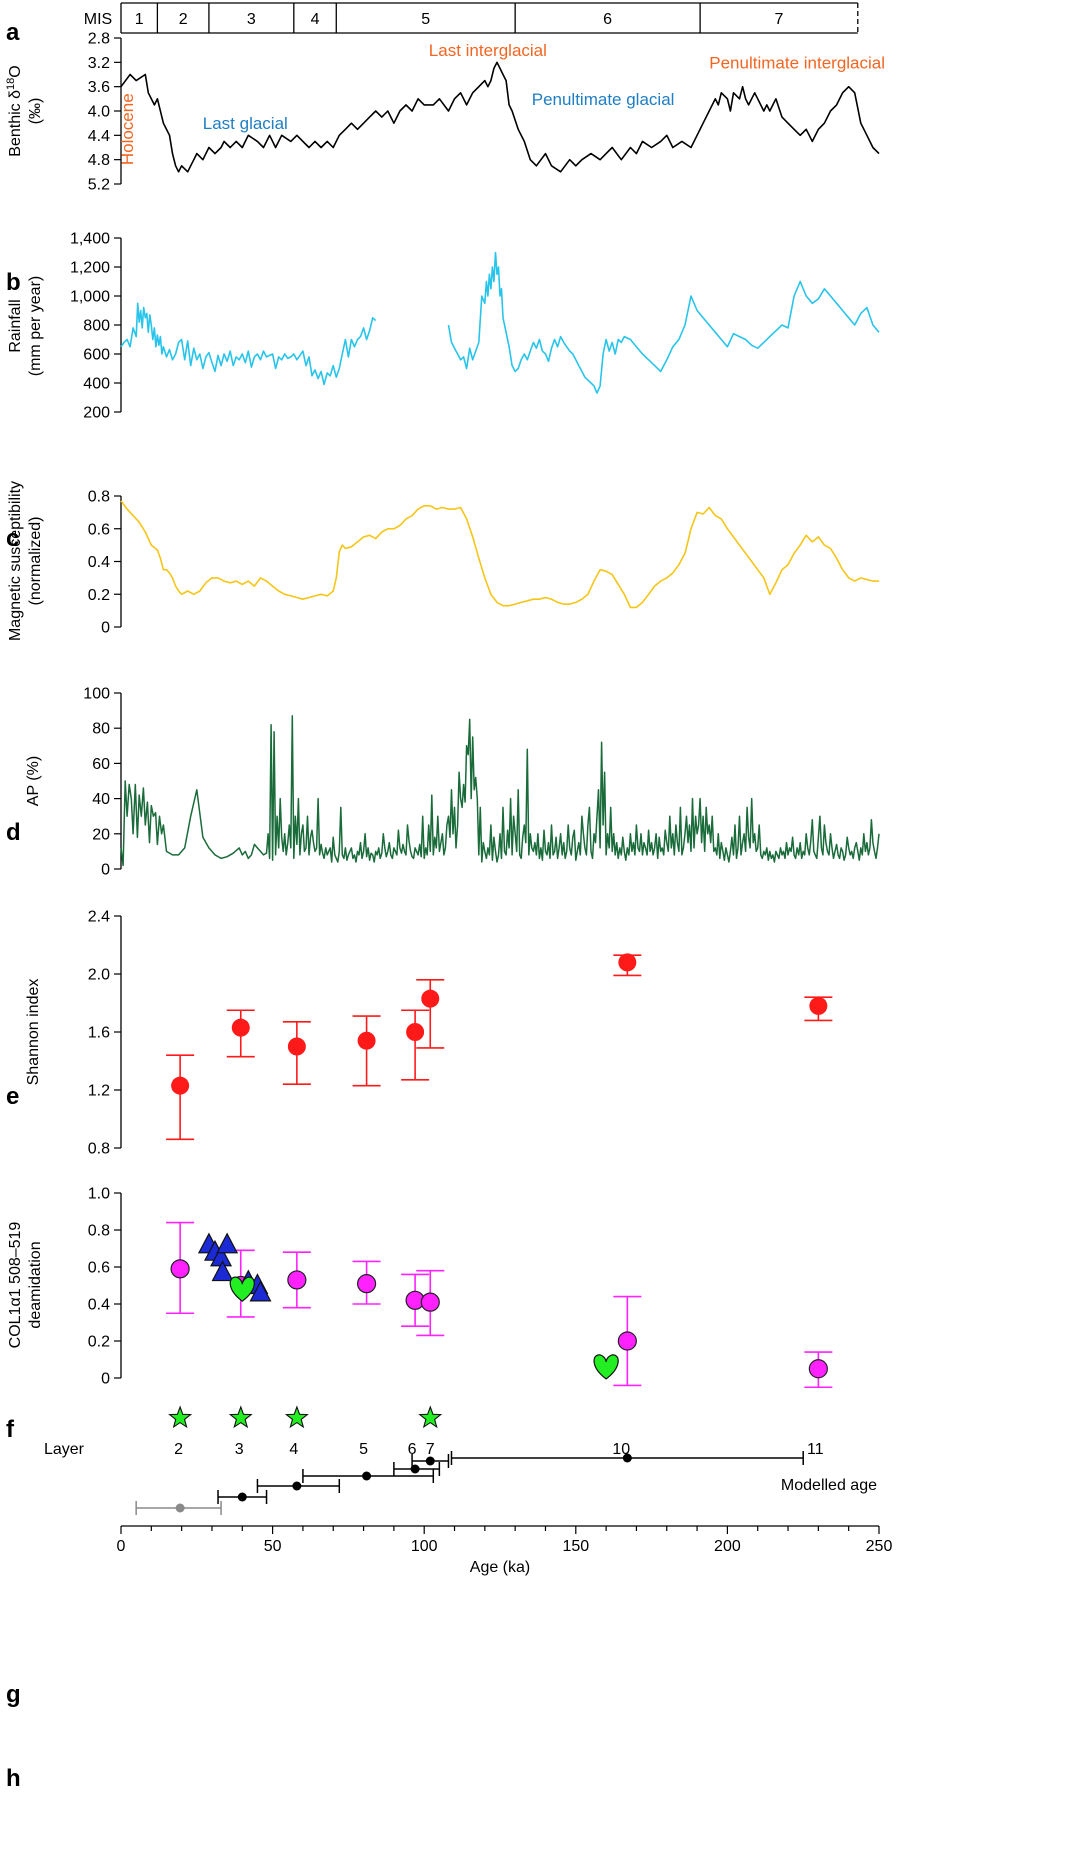  I want to click on panel-f-y-tick-label: 0.8, so click(99, 1231).